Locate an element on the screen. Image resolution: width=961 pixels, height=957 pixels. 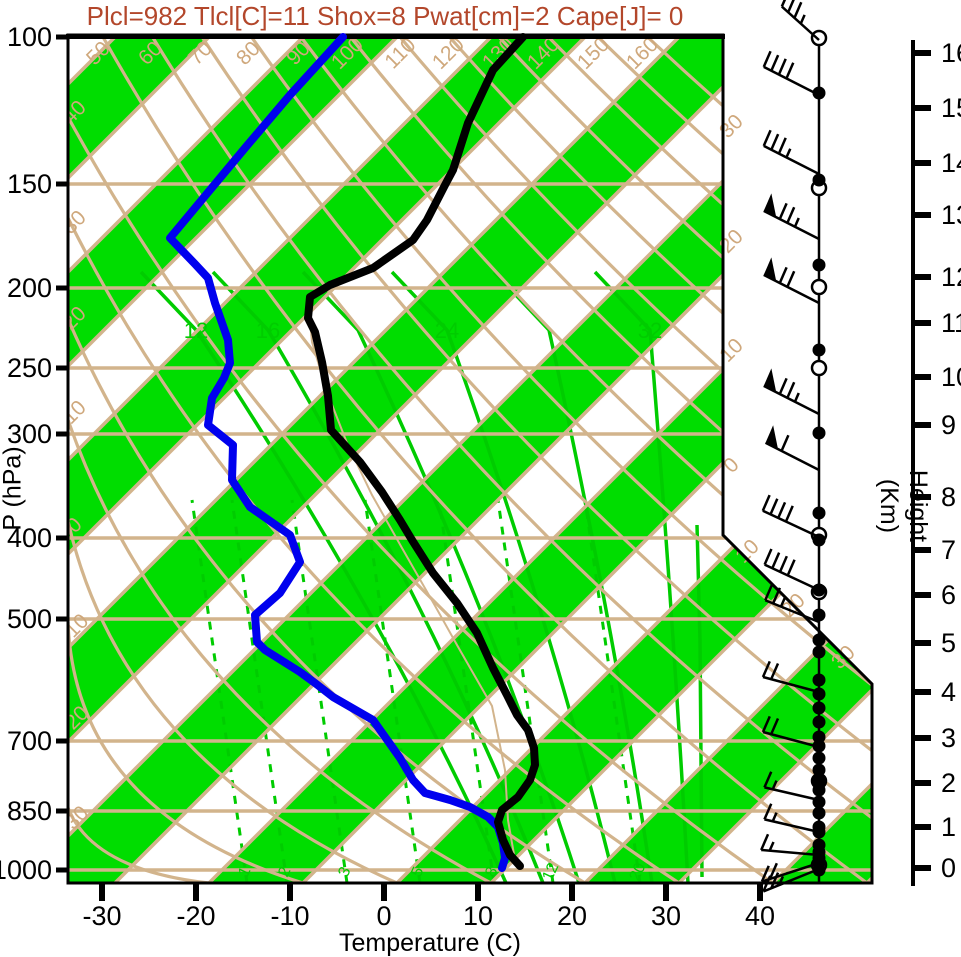
svg-text: 14 is located at coordinates (951, 163).